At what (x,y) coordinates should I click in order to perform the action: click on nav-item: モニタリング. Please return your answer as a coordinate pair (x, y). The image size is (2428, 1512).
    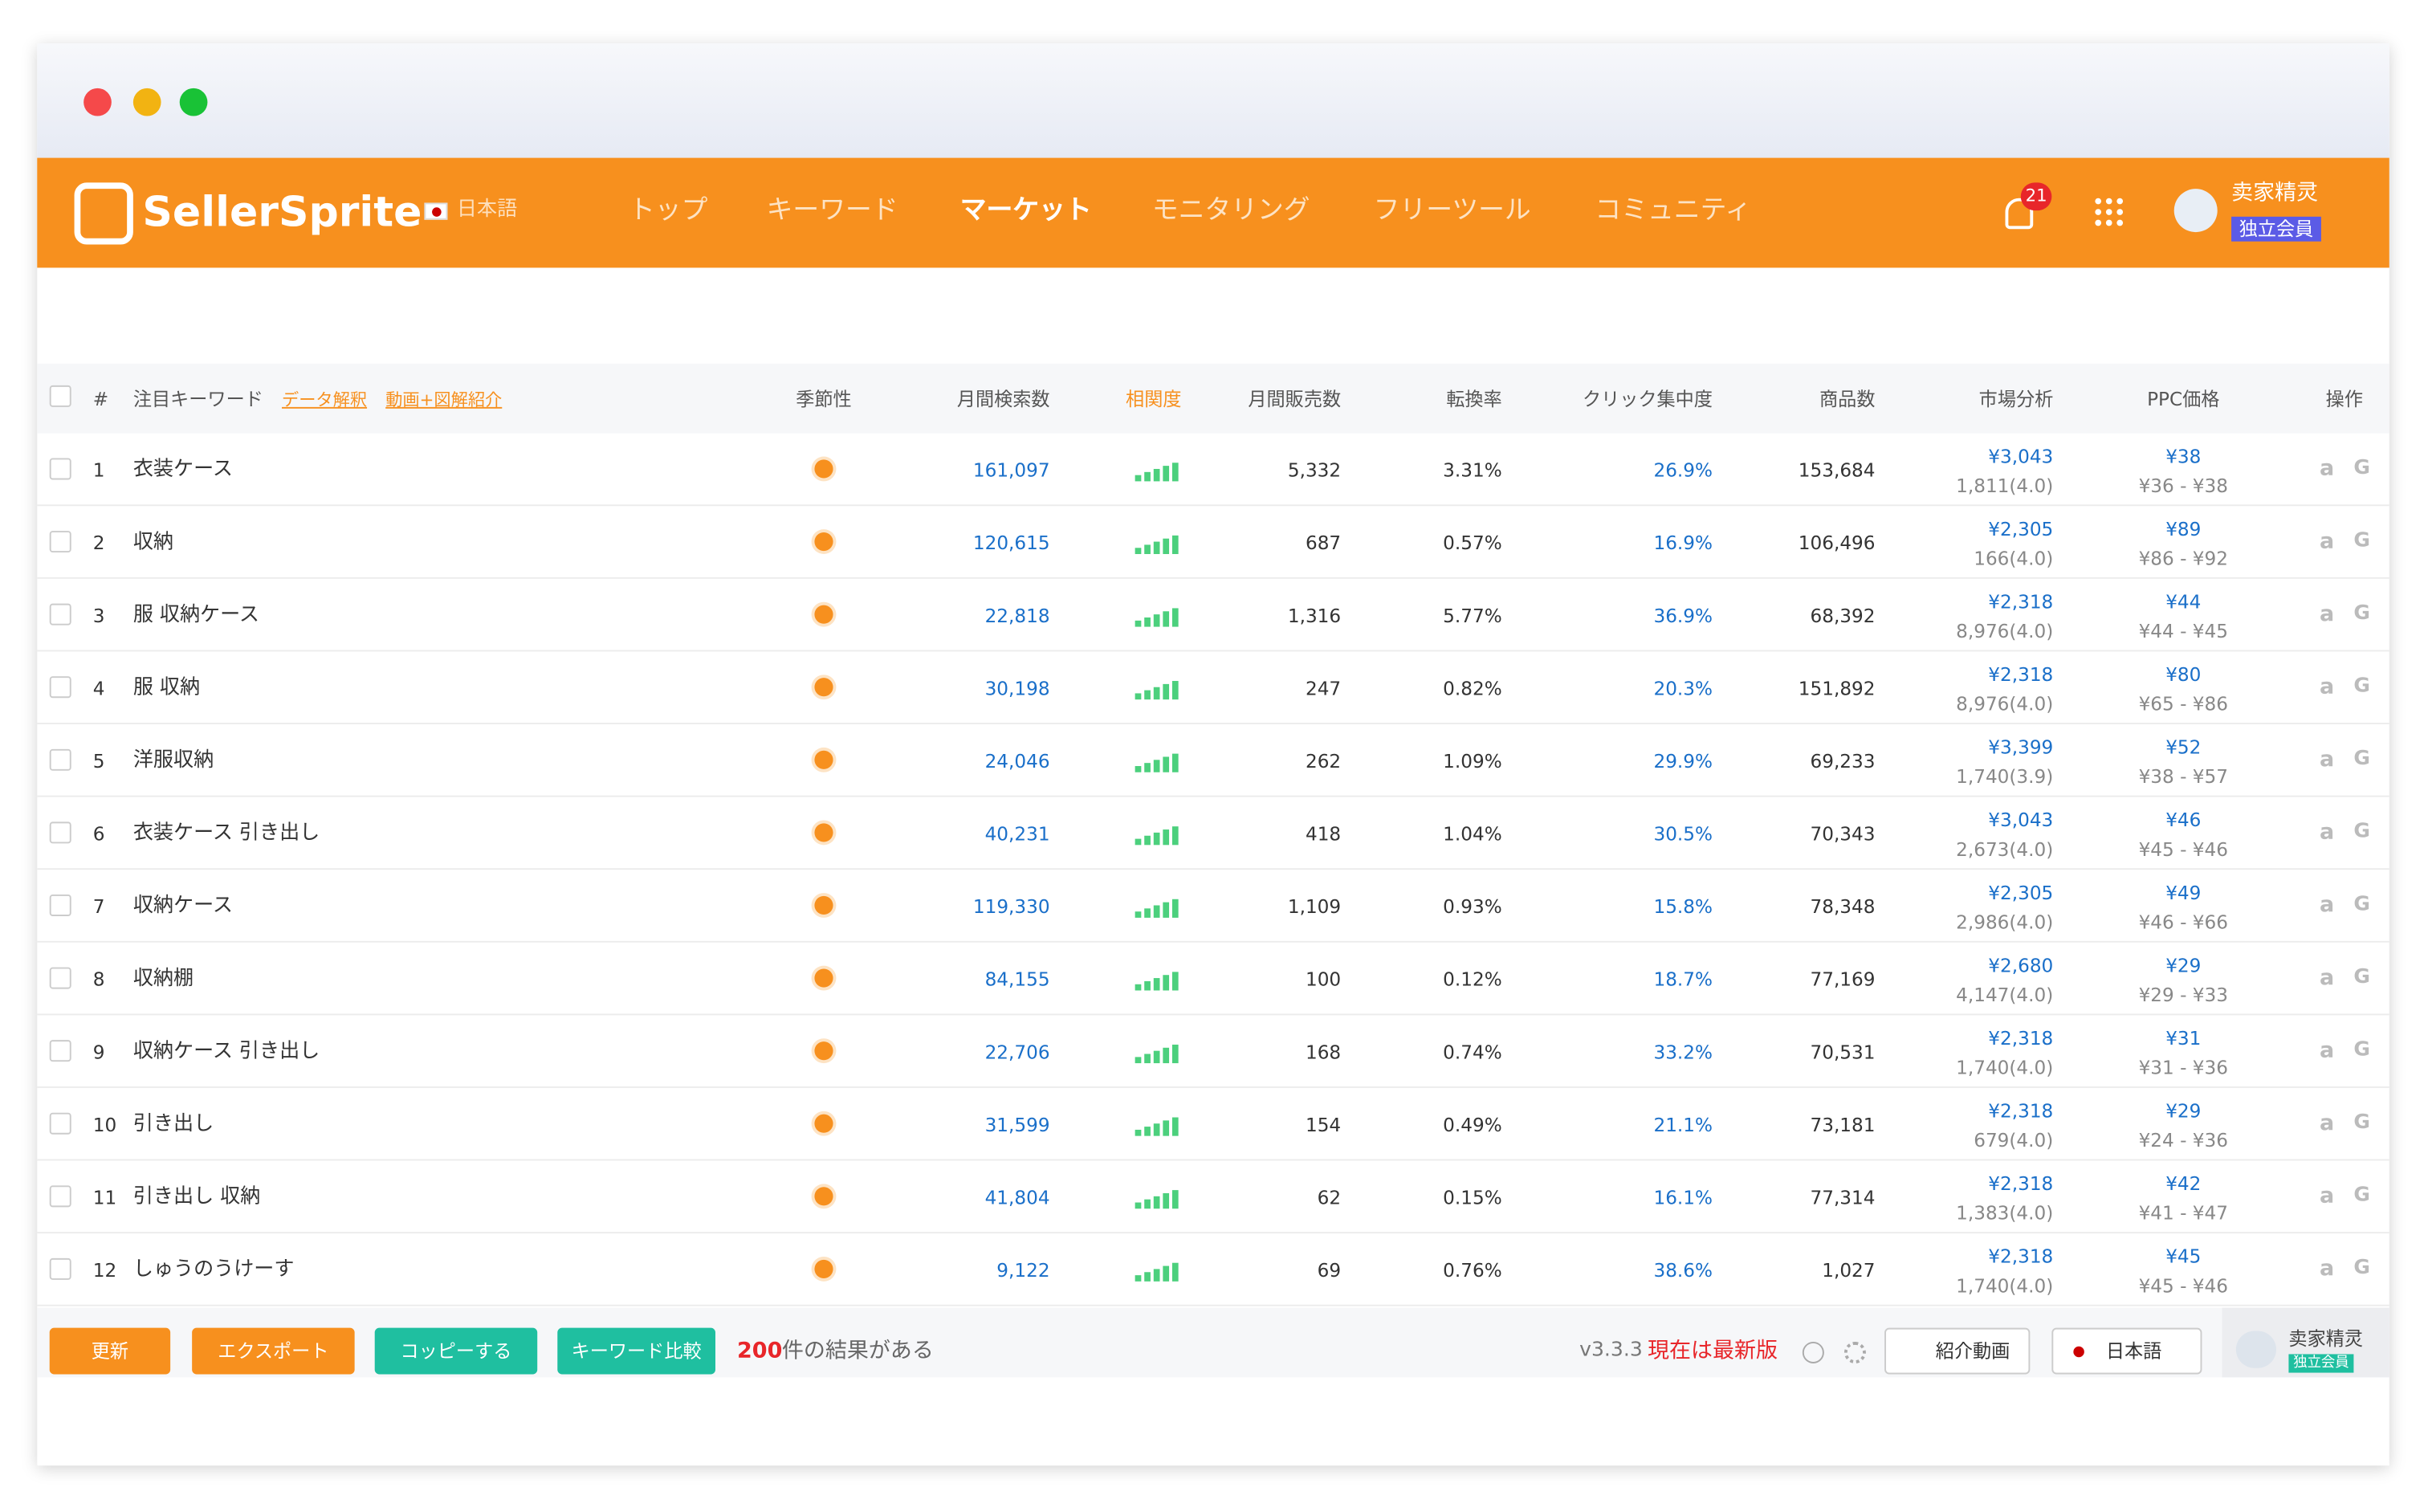
    Looking at the image, I should click on (1230, 210).